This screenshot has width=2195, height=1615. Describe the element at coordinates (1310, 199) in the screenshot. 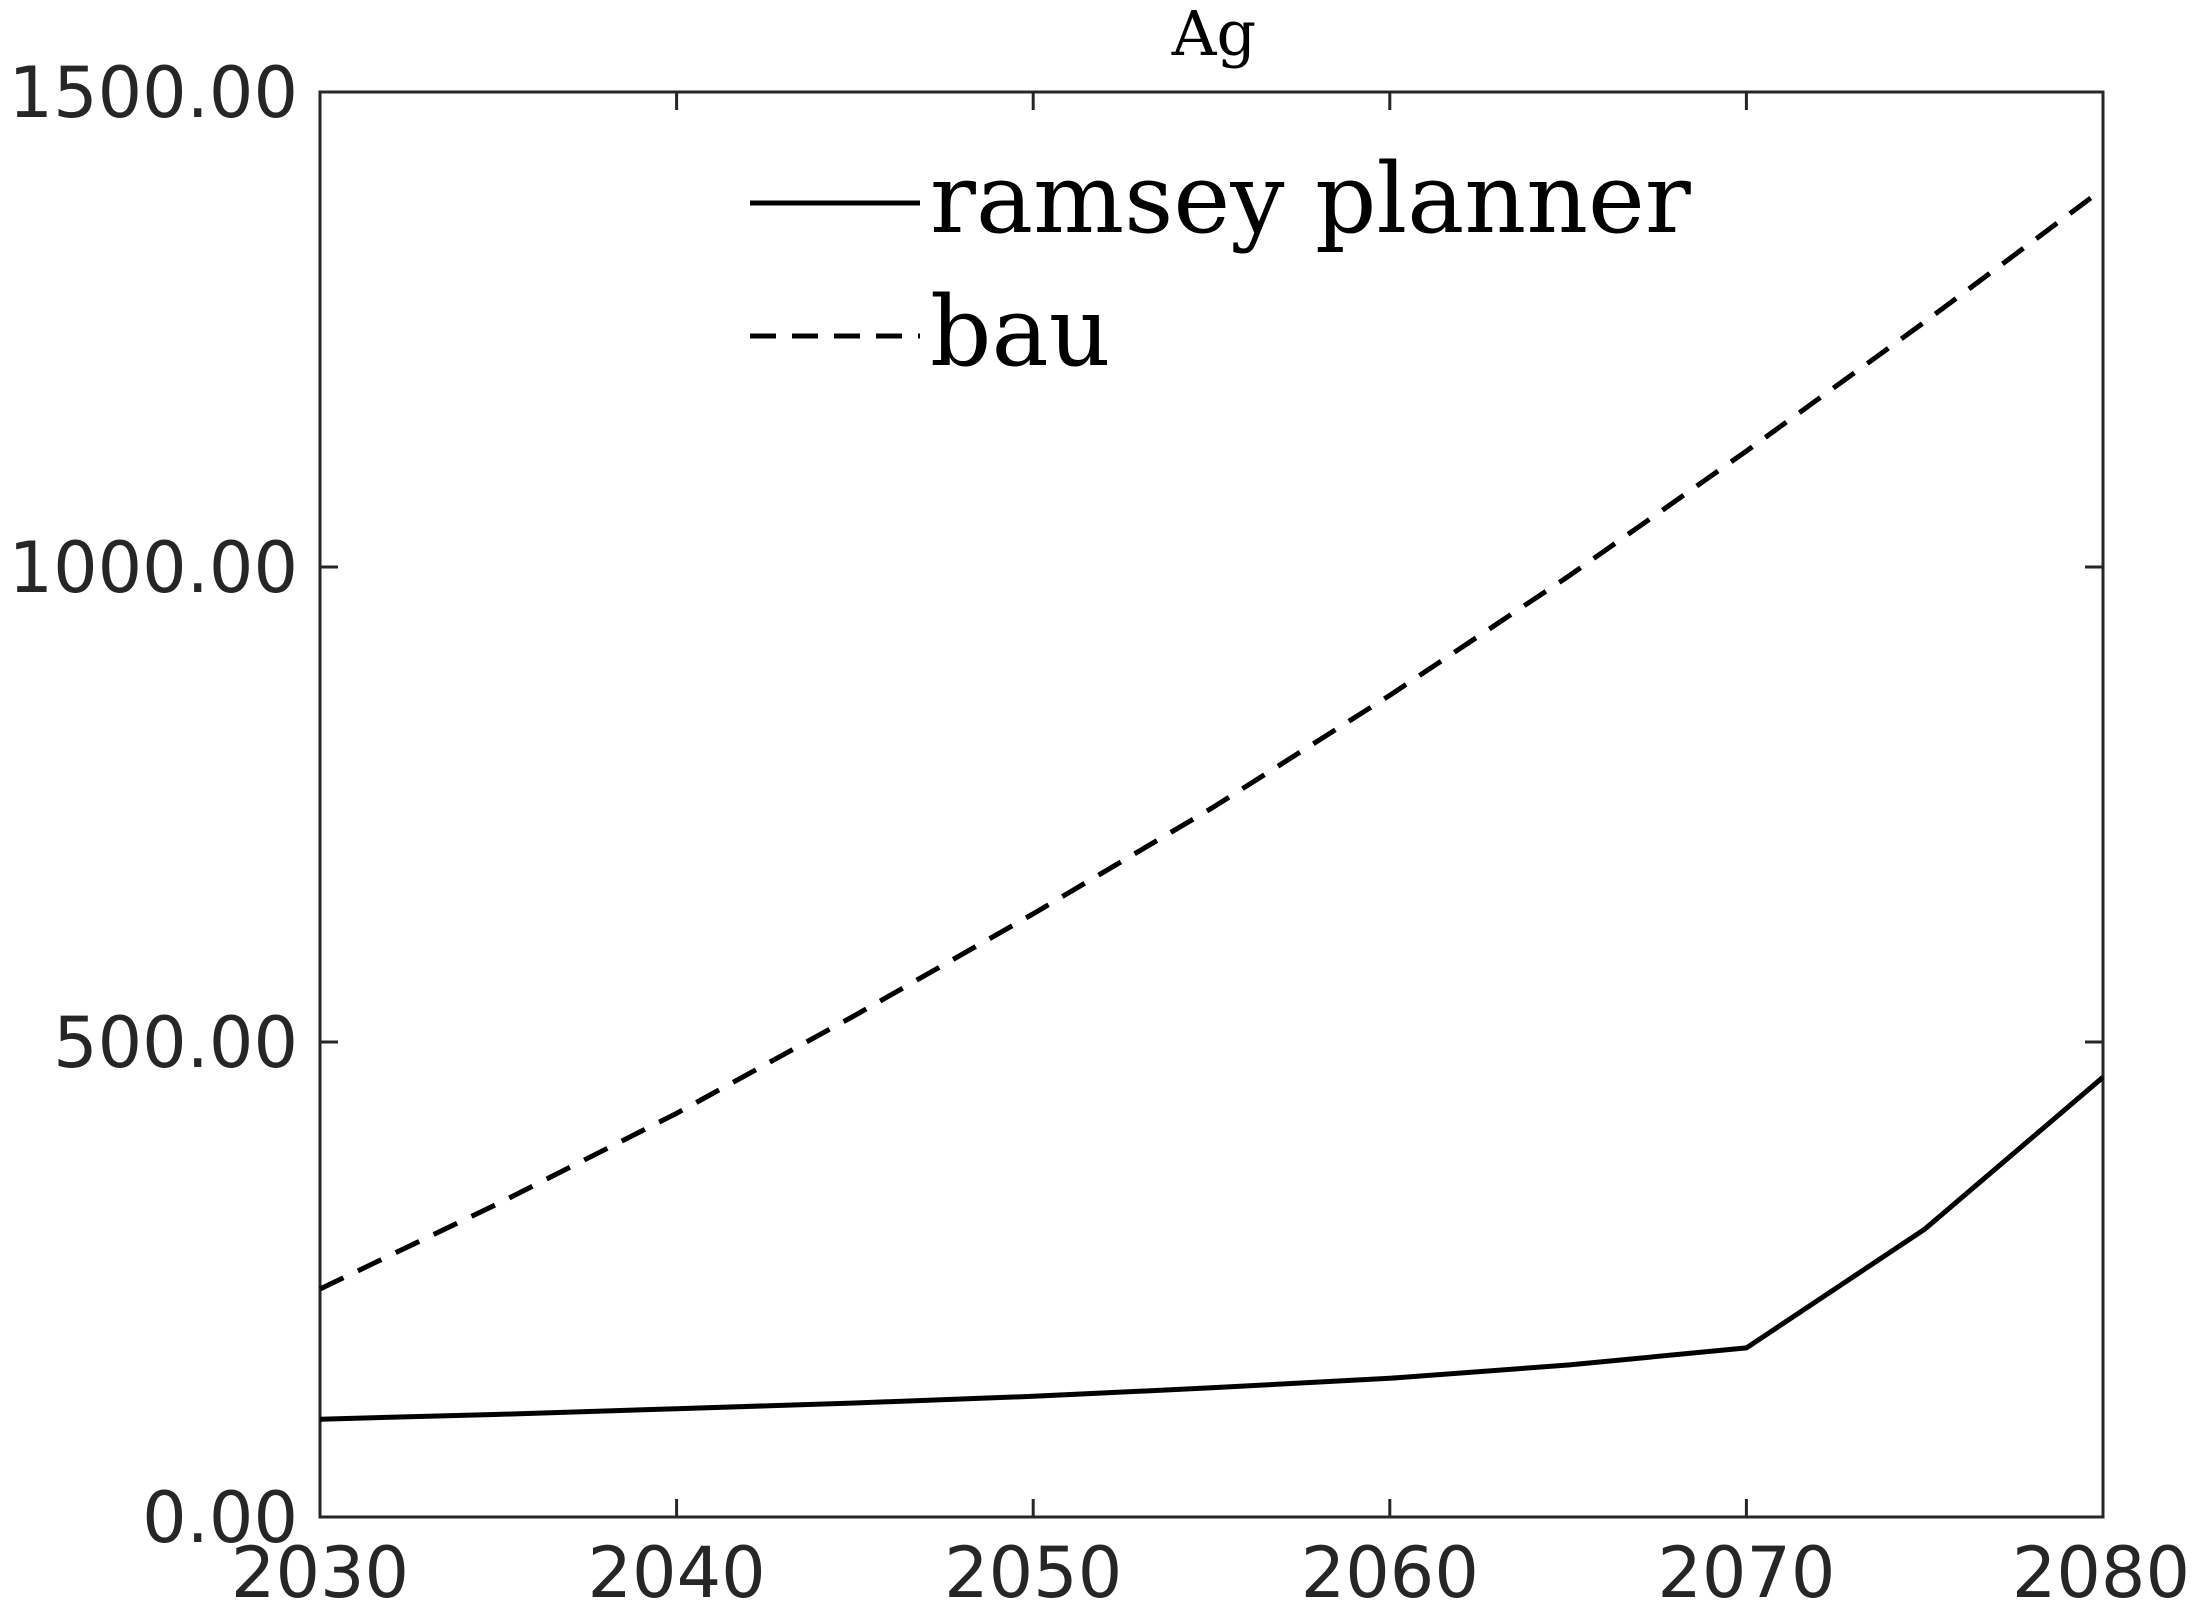

I see `legend-label-ramsey-planner: ramsey planner` at that location.